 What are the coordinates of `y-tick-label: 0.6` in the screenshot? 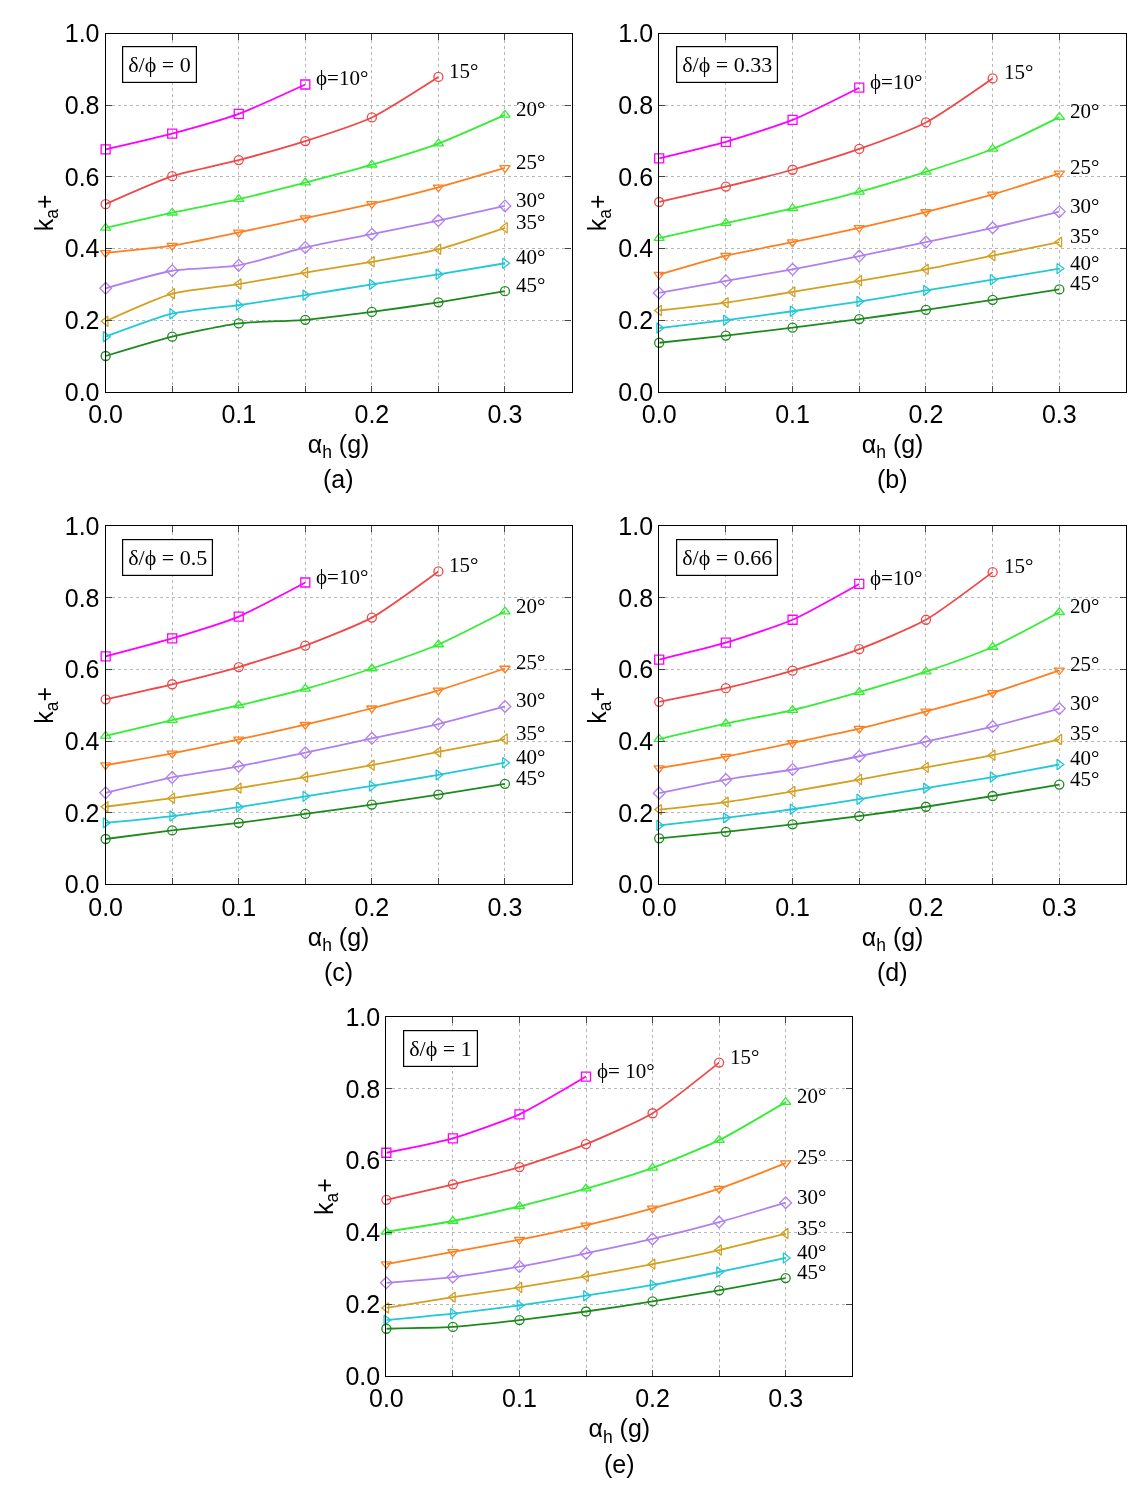 It's located at (82, 176).